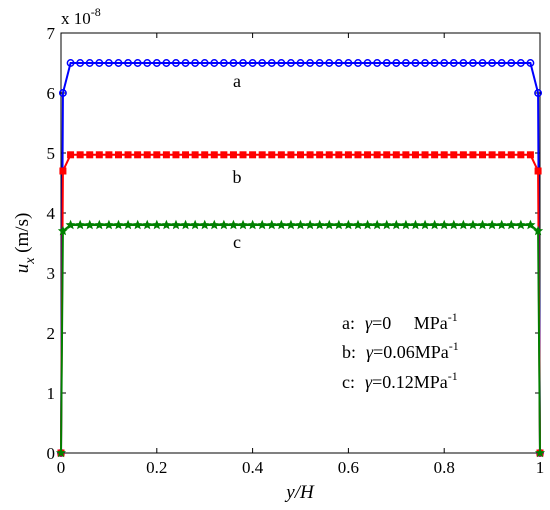 The image size is (550, 510). Describe the element at coordinates (369, 382) in the screenshot. I see `legend-c-symbol: γ` at that location.